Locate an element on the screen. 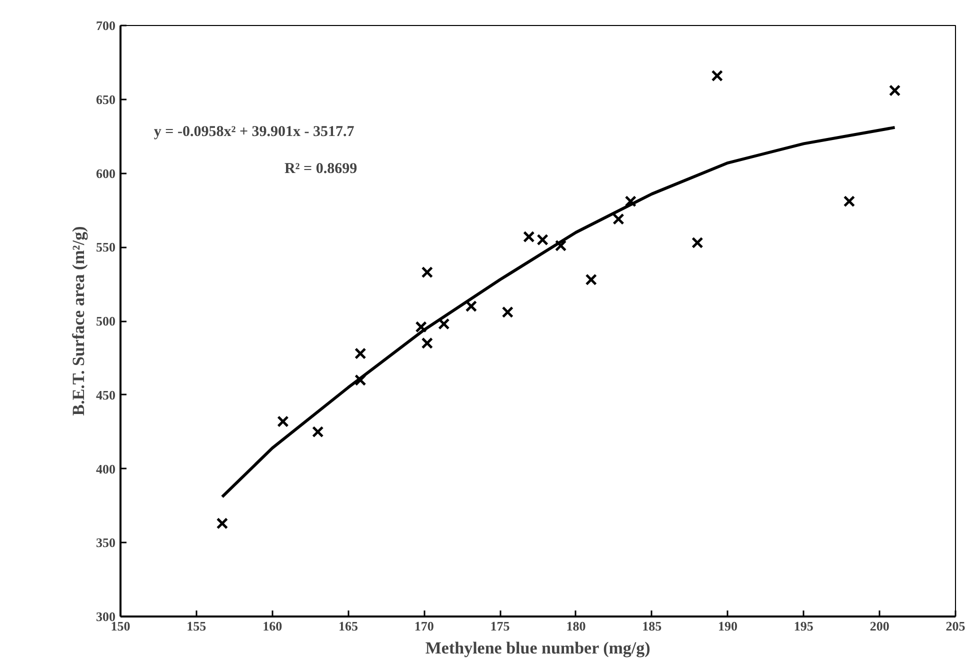 The width and height of the screenshot is (975, 661). x-tick-label: 200 is located at coordinates (880, 626).